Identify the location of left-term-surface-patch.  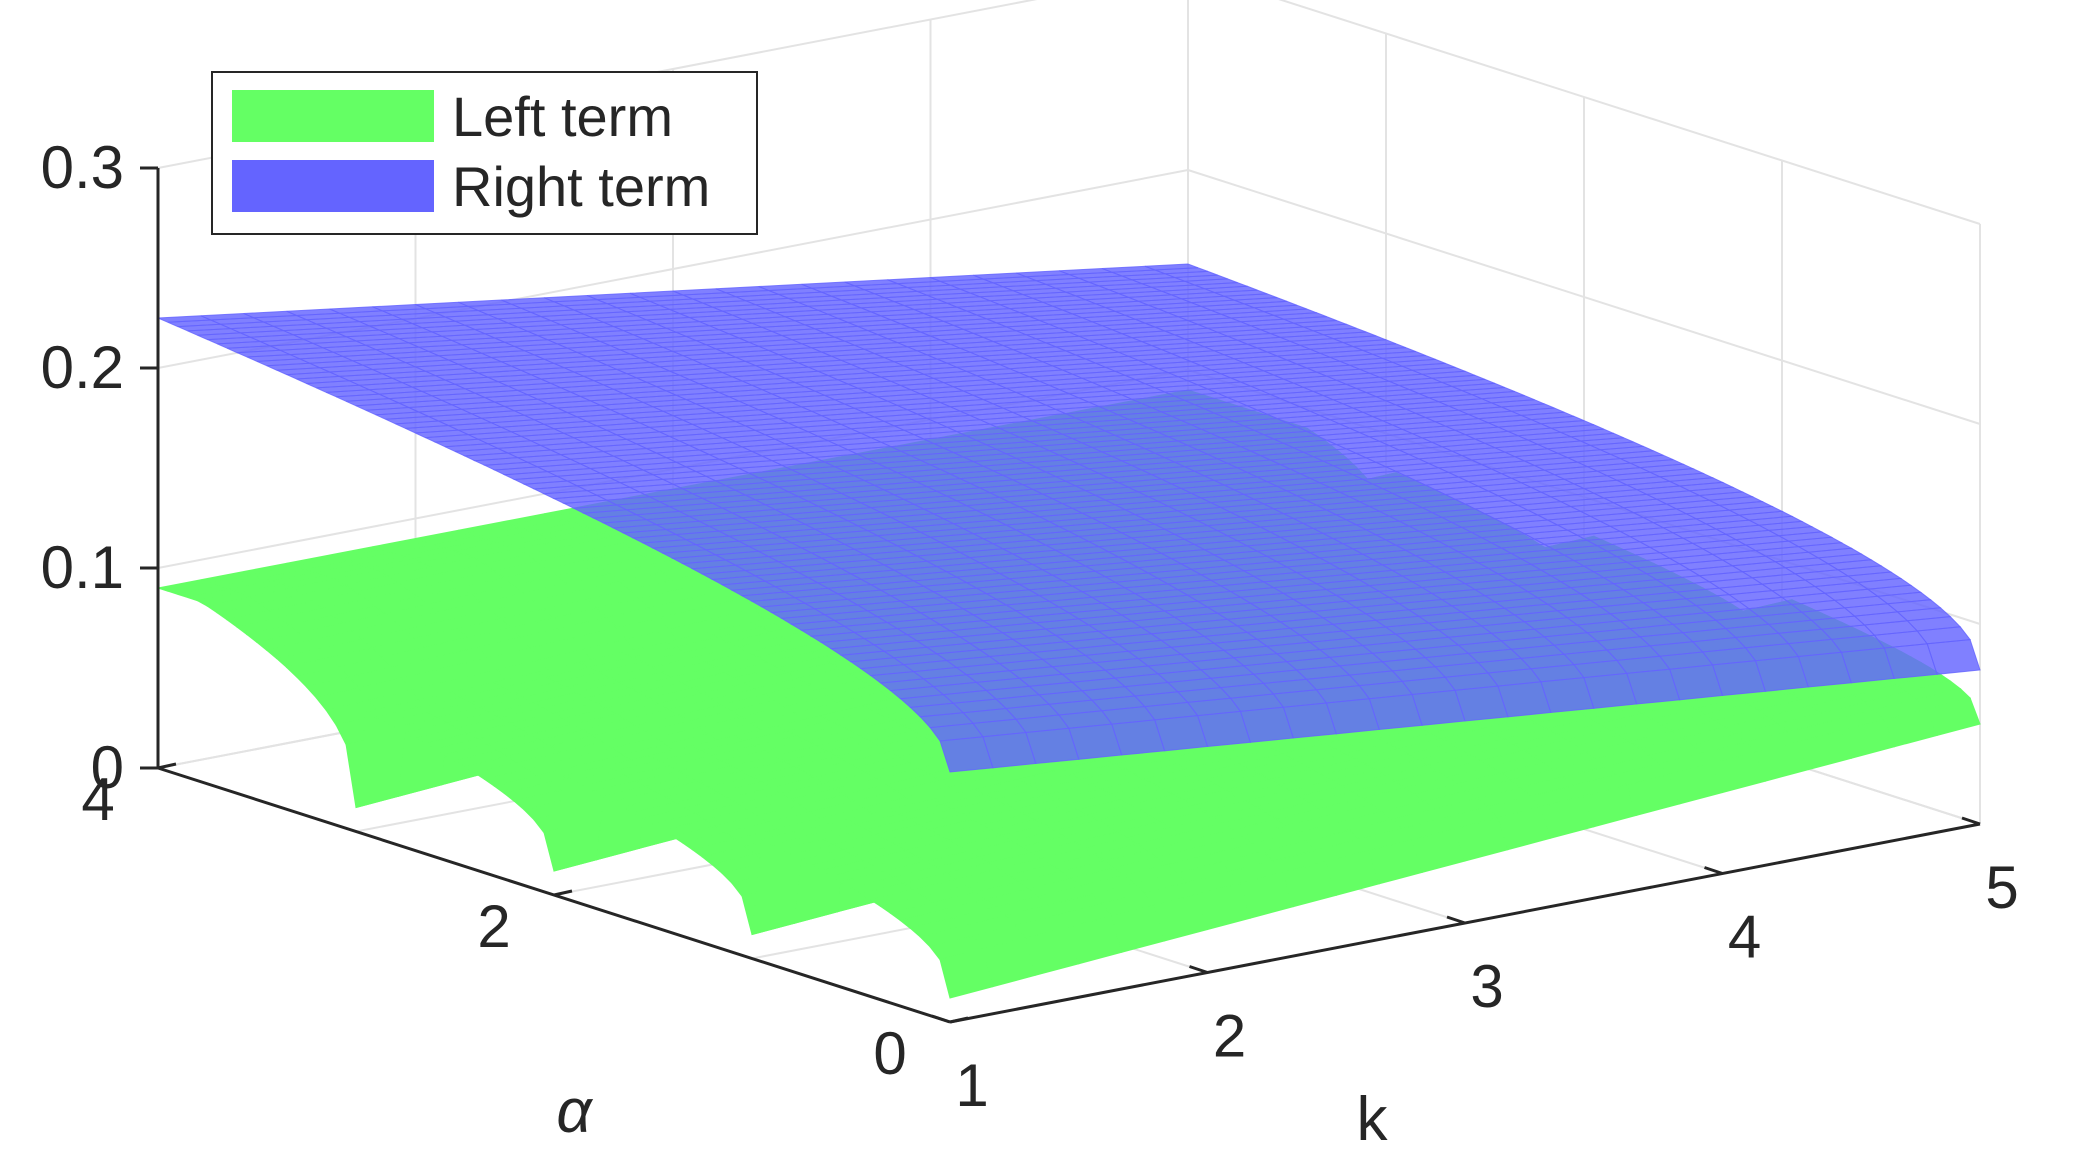
(1953, 716).